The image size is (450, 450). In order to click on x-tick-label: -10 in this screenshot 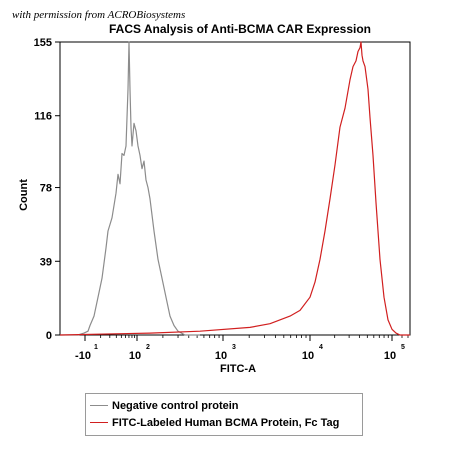, I will do `click(83, 356)`.